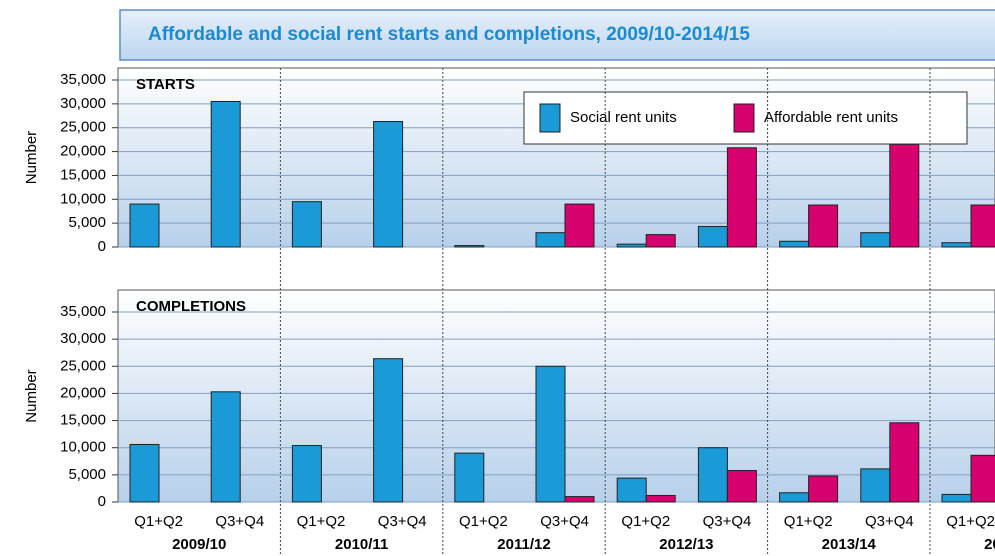 The height and width of the screenshot is (556, 995). What do you see at coordinates (849, 544) in the screenshot?
I see `group-label: 2013/14` at bounding box center [849, 544].